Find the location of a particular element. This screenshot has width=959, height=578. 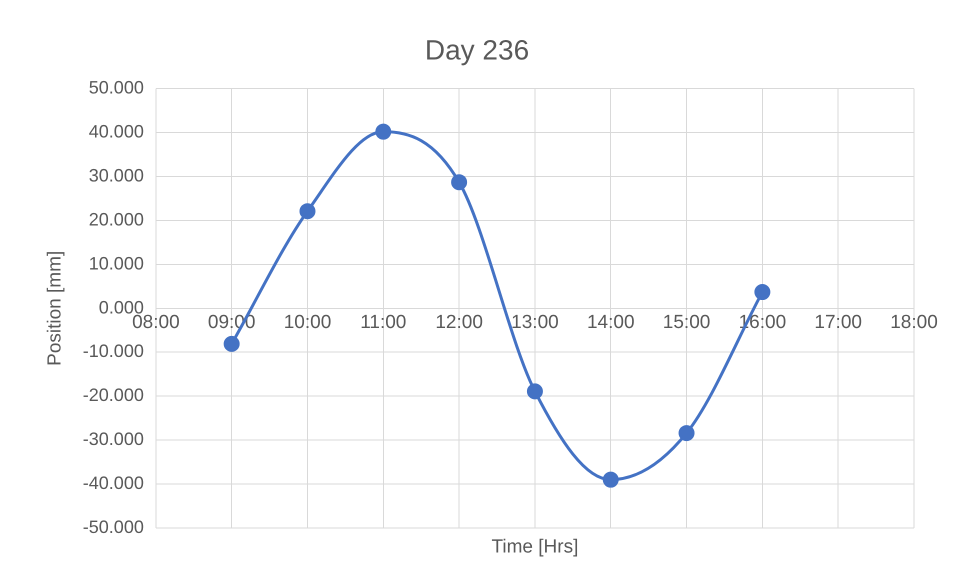

chart-title: Day 236 is located at coordinates (477, 50).